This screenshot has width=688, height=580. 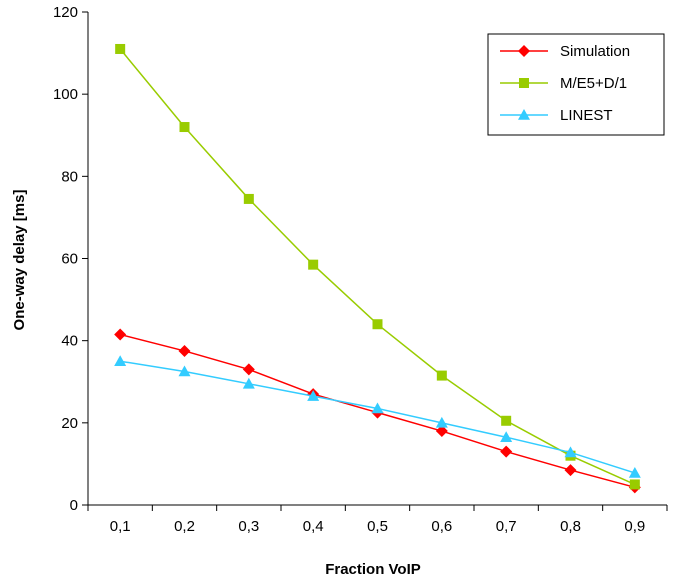 What do you see at coordinates (377, 526) in the screenshot?
I see `x-tick-label: 0,5` at bounding box center [377, 526].